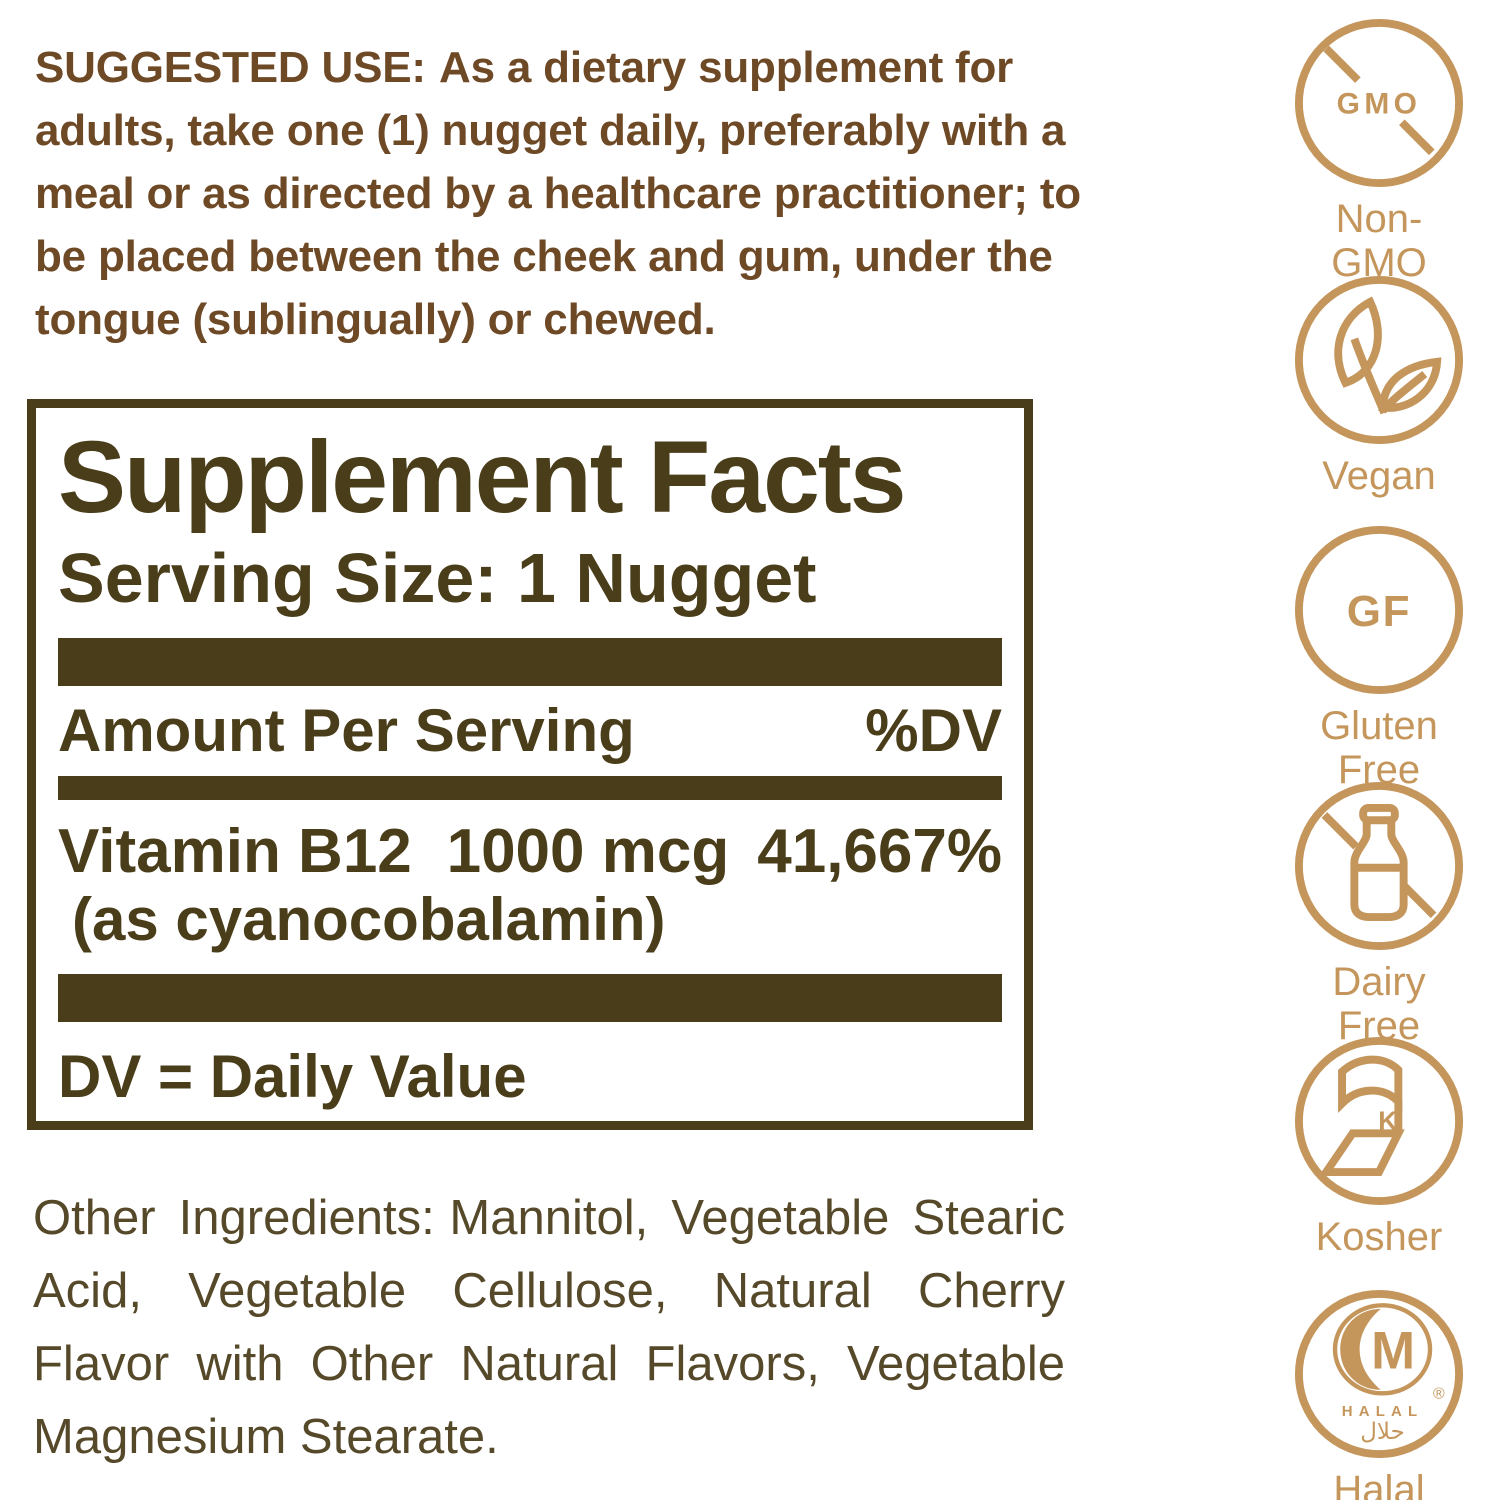 The height and width of the screenshot is (1500, 1500). I want to click on gmo-text: GMO, so click(1379, 104).